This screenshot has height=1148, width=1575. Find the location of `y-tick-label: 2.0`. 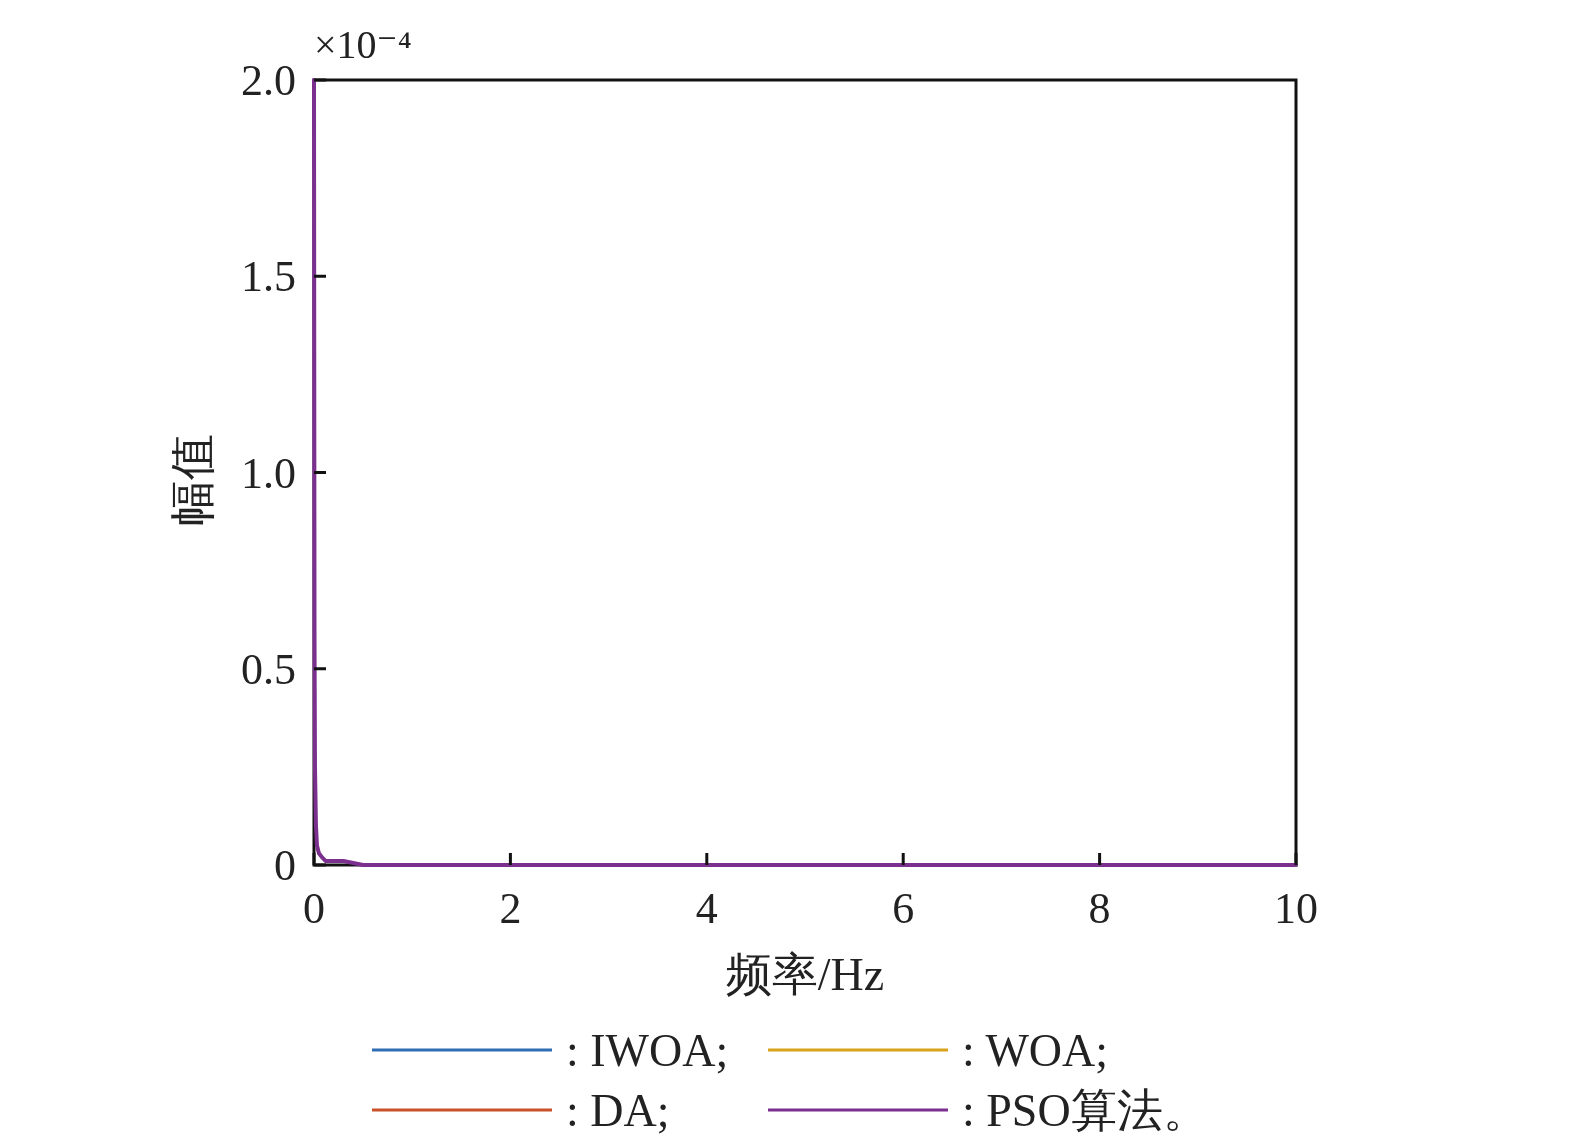

y-tick-label: 2.0 is located at coordinates (268, 80).